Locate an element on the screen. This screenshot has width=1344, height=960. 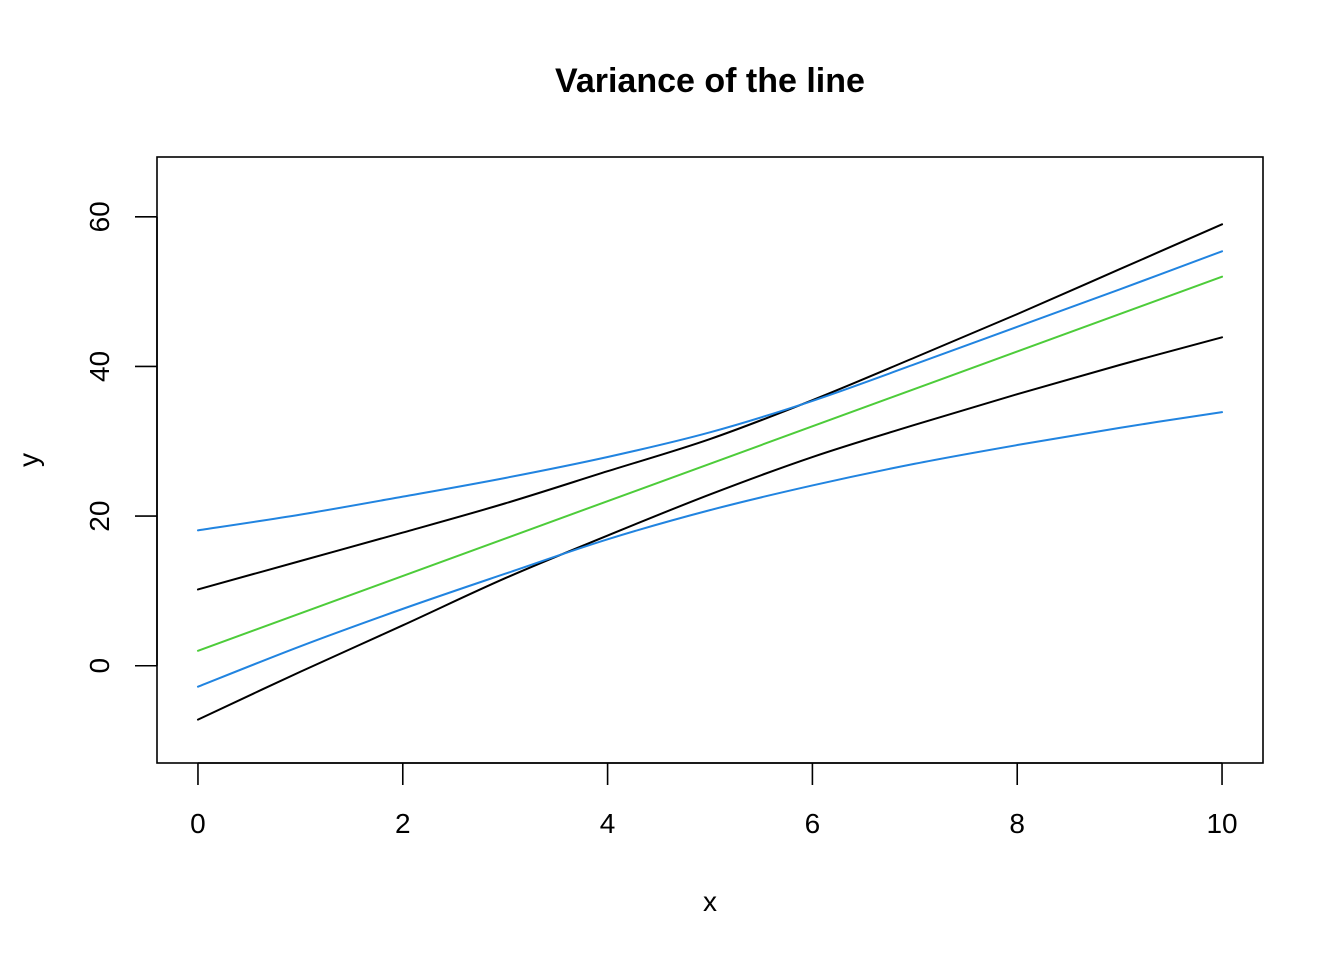
x-tick-label: 8 is located at coordinates (1017, 823).